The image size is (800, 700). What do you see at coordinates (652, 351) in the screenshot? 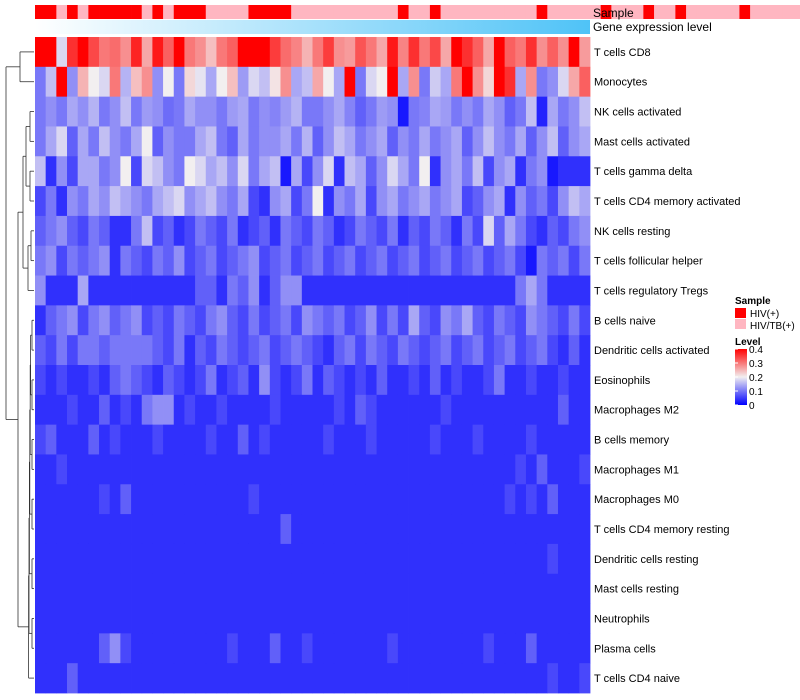
I see `row-label: Dendritic cells activated` at bounding box center [652, 351].